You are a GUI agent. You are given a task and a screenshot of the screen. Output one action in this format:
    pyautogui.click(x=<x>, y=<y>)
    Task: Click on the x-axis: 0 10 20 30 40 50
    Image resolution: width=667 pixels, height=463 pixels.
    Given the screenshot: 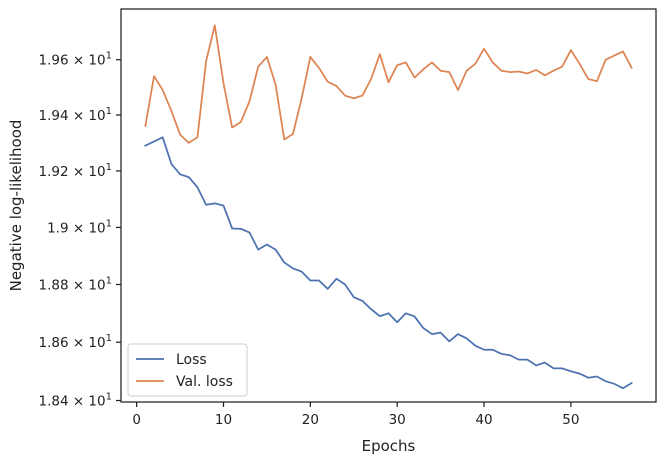 What is the action you would take?
    pyautogui.click(x=355, y=415)
    